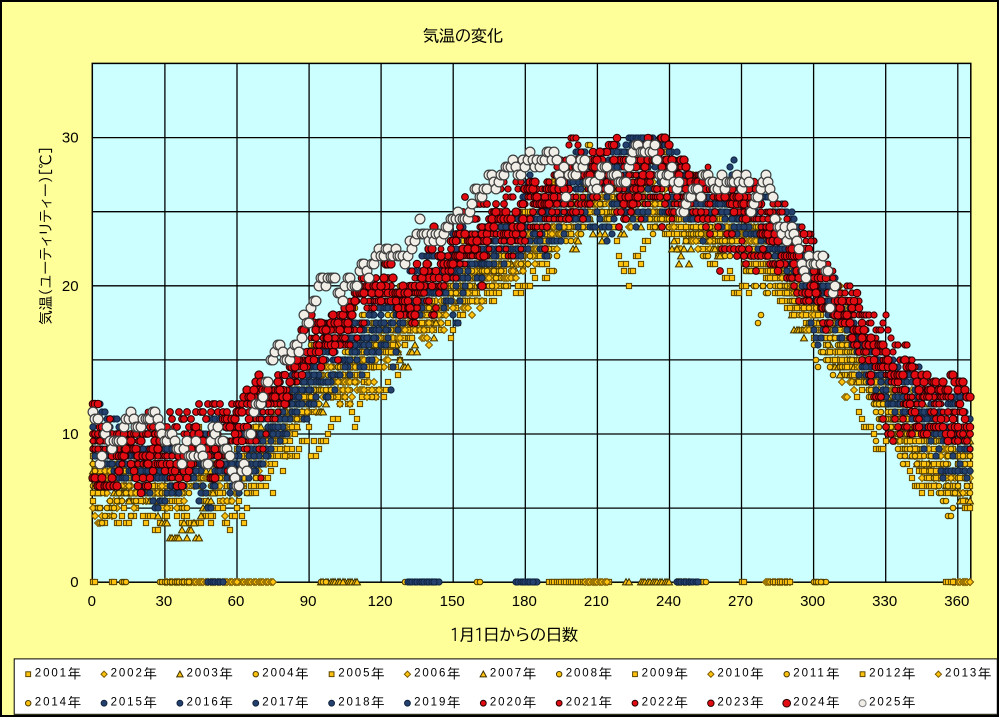 Image resolution: width=999 pixels, height=717 pixels. What do you see at coordinates (354, 702) in the screenshot?
I see `svg-text: 2018` at bounding box center [354, 702].